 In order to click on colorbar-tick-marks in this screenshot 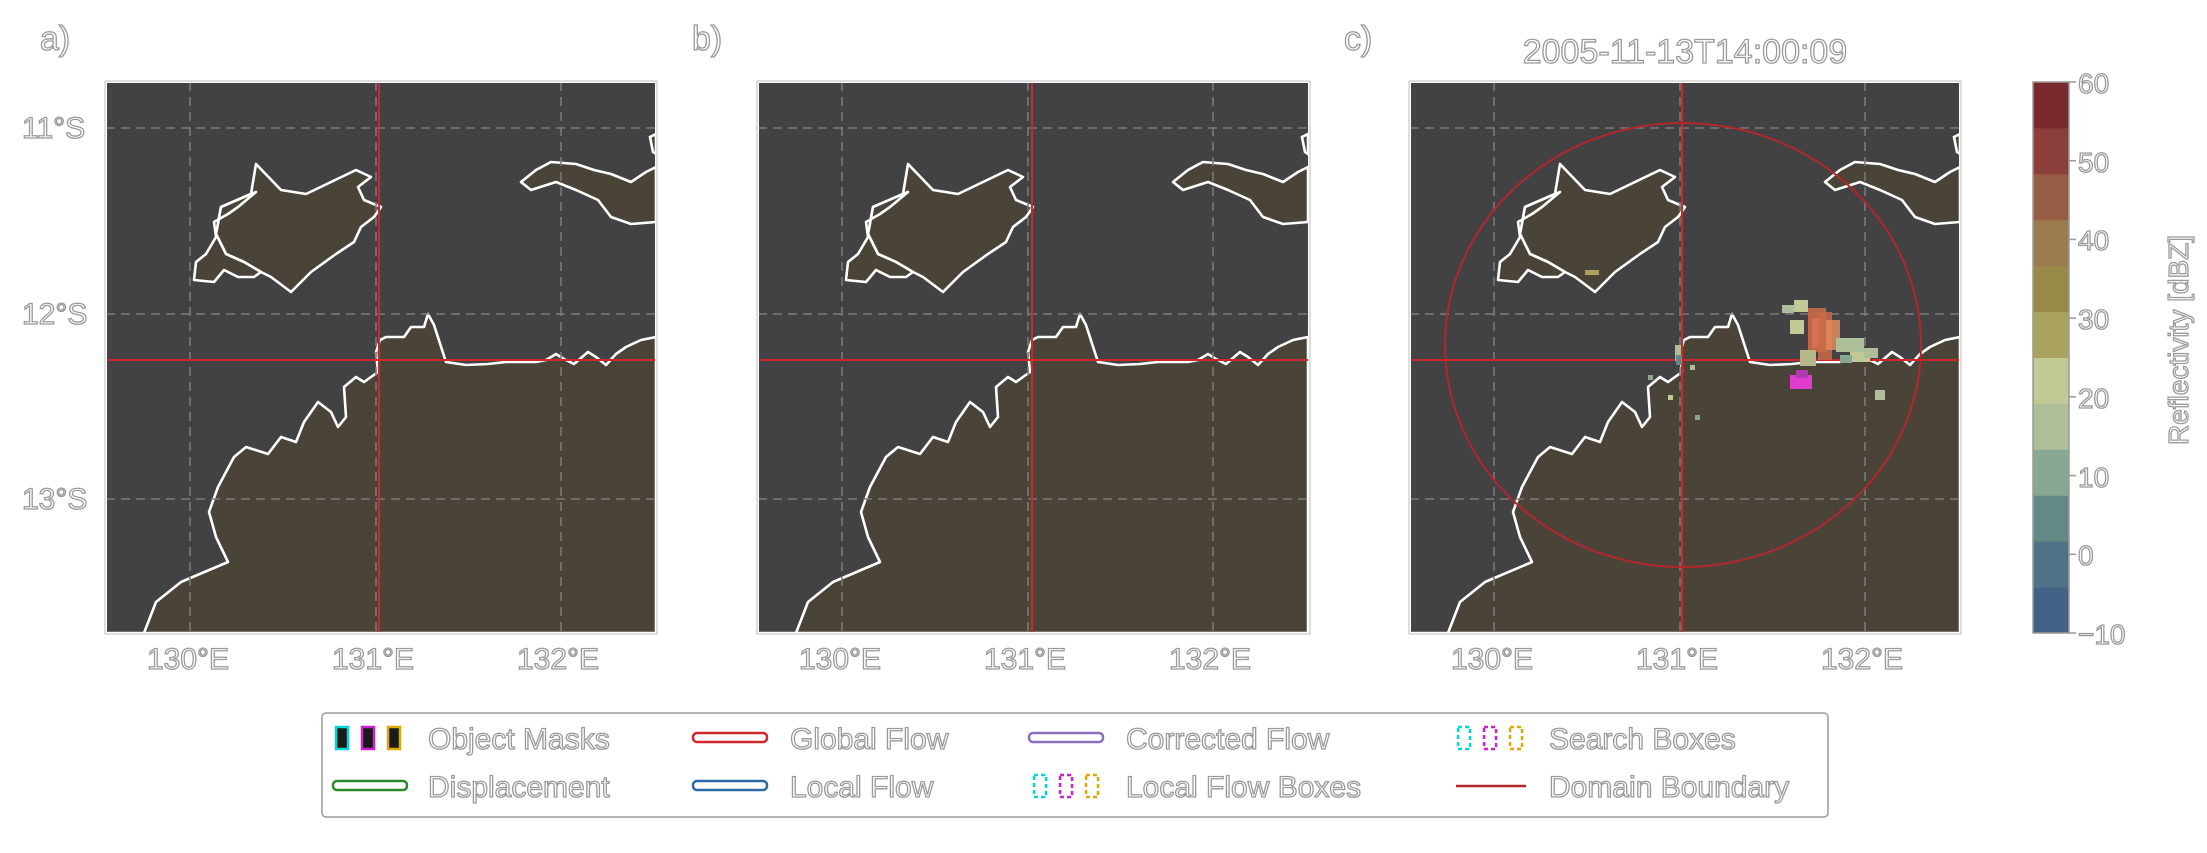, I will do `click(2072, 357)`.